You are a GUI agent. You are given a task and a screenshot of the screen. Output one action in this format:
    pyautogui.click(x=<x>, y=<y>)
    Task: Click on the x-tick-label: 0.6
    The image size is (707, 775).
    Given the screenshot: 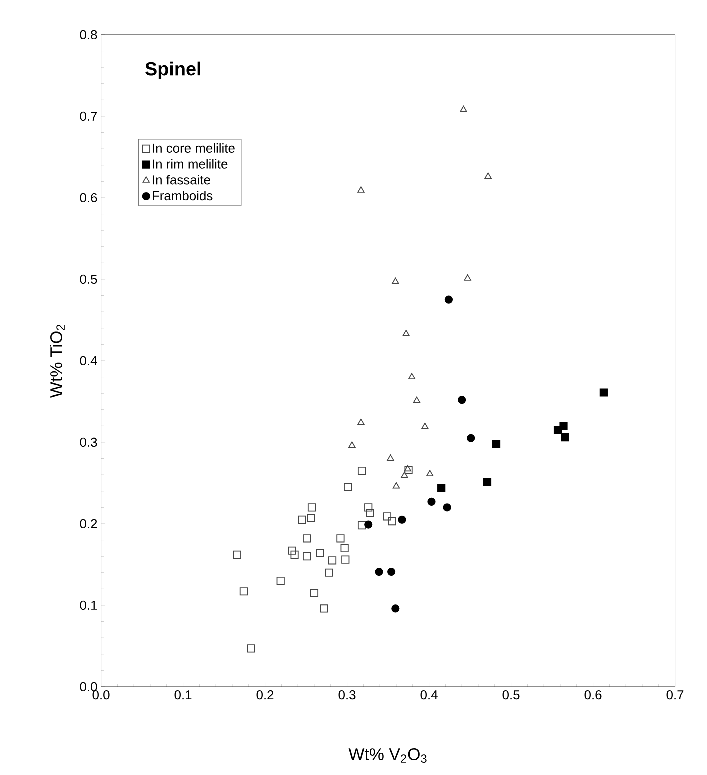 What is the action you would take?
    pyautogui.click(x=593, y=695)
    